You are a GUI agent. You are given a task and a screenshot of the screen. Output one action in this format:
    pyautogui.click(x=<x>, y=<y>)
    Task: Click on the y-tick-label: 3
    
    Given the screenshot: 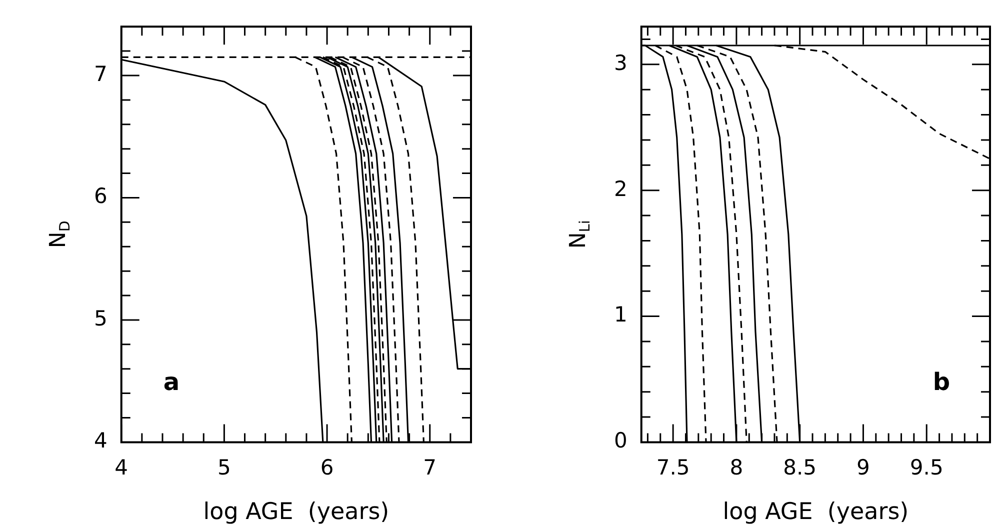 What is the action you would take?
    pyautogui.click(x=621, y=62)
    